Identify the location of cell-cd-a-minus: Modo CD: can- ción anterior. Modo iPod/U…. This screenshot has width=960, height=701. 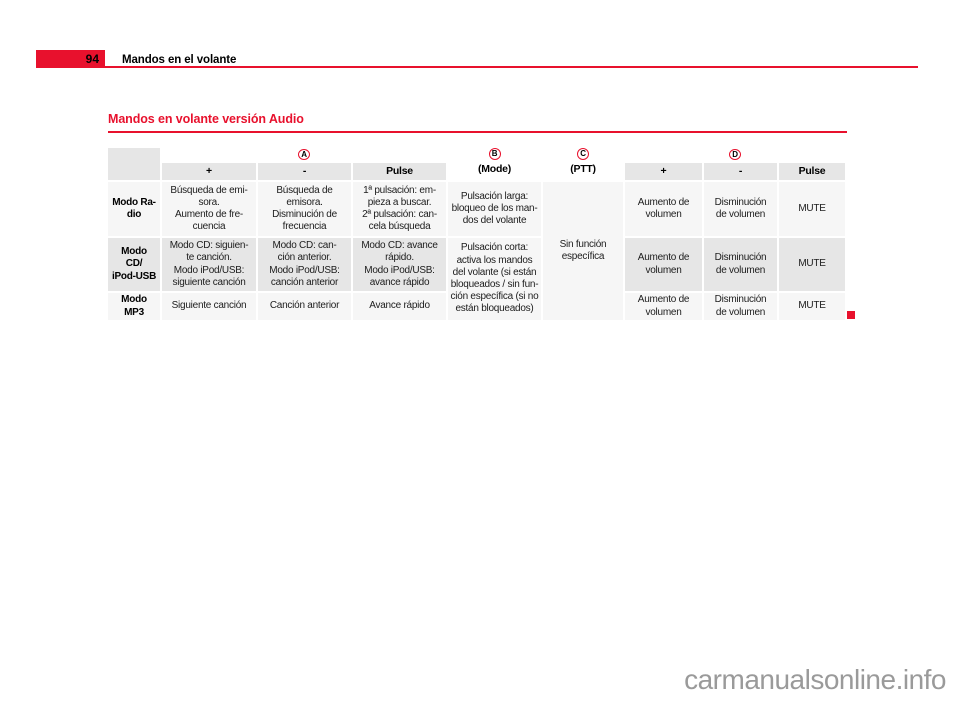
(304, 264).